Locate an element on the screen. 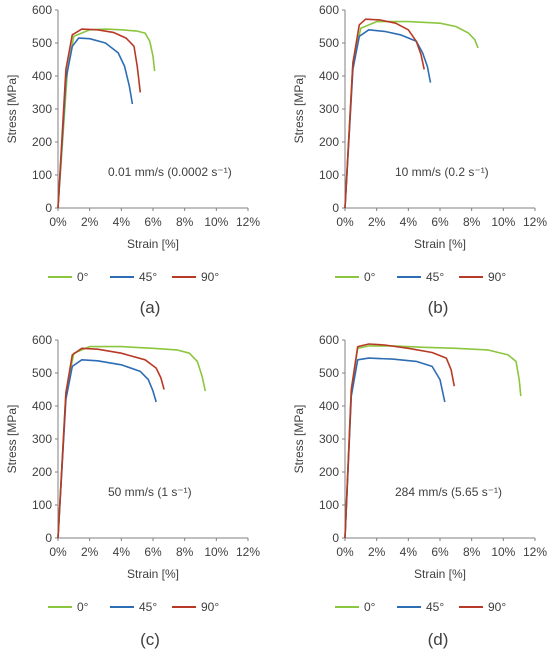 Image resolution: width=550 pixels, height=662 pixels. panel-label: (d) is located at coordinates (438, 639).